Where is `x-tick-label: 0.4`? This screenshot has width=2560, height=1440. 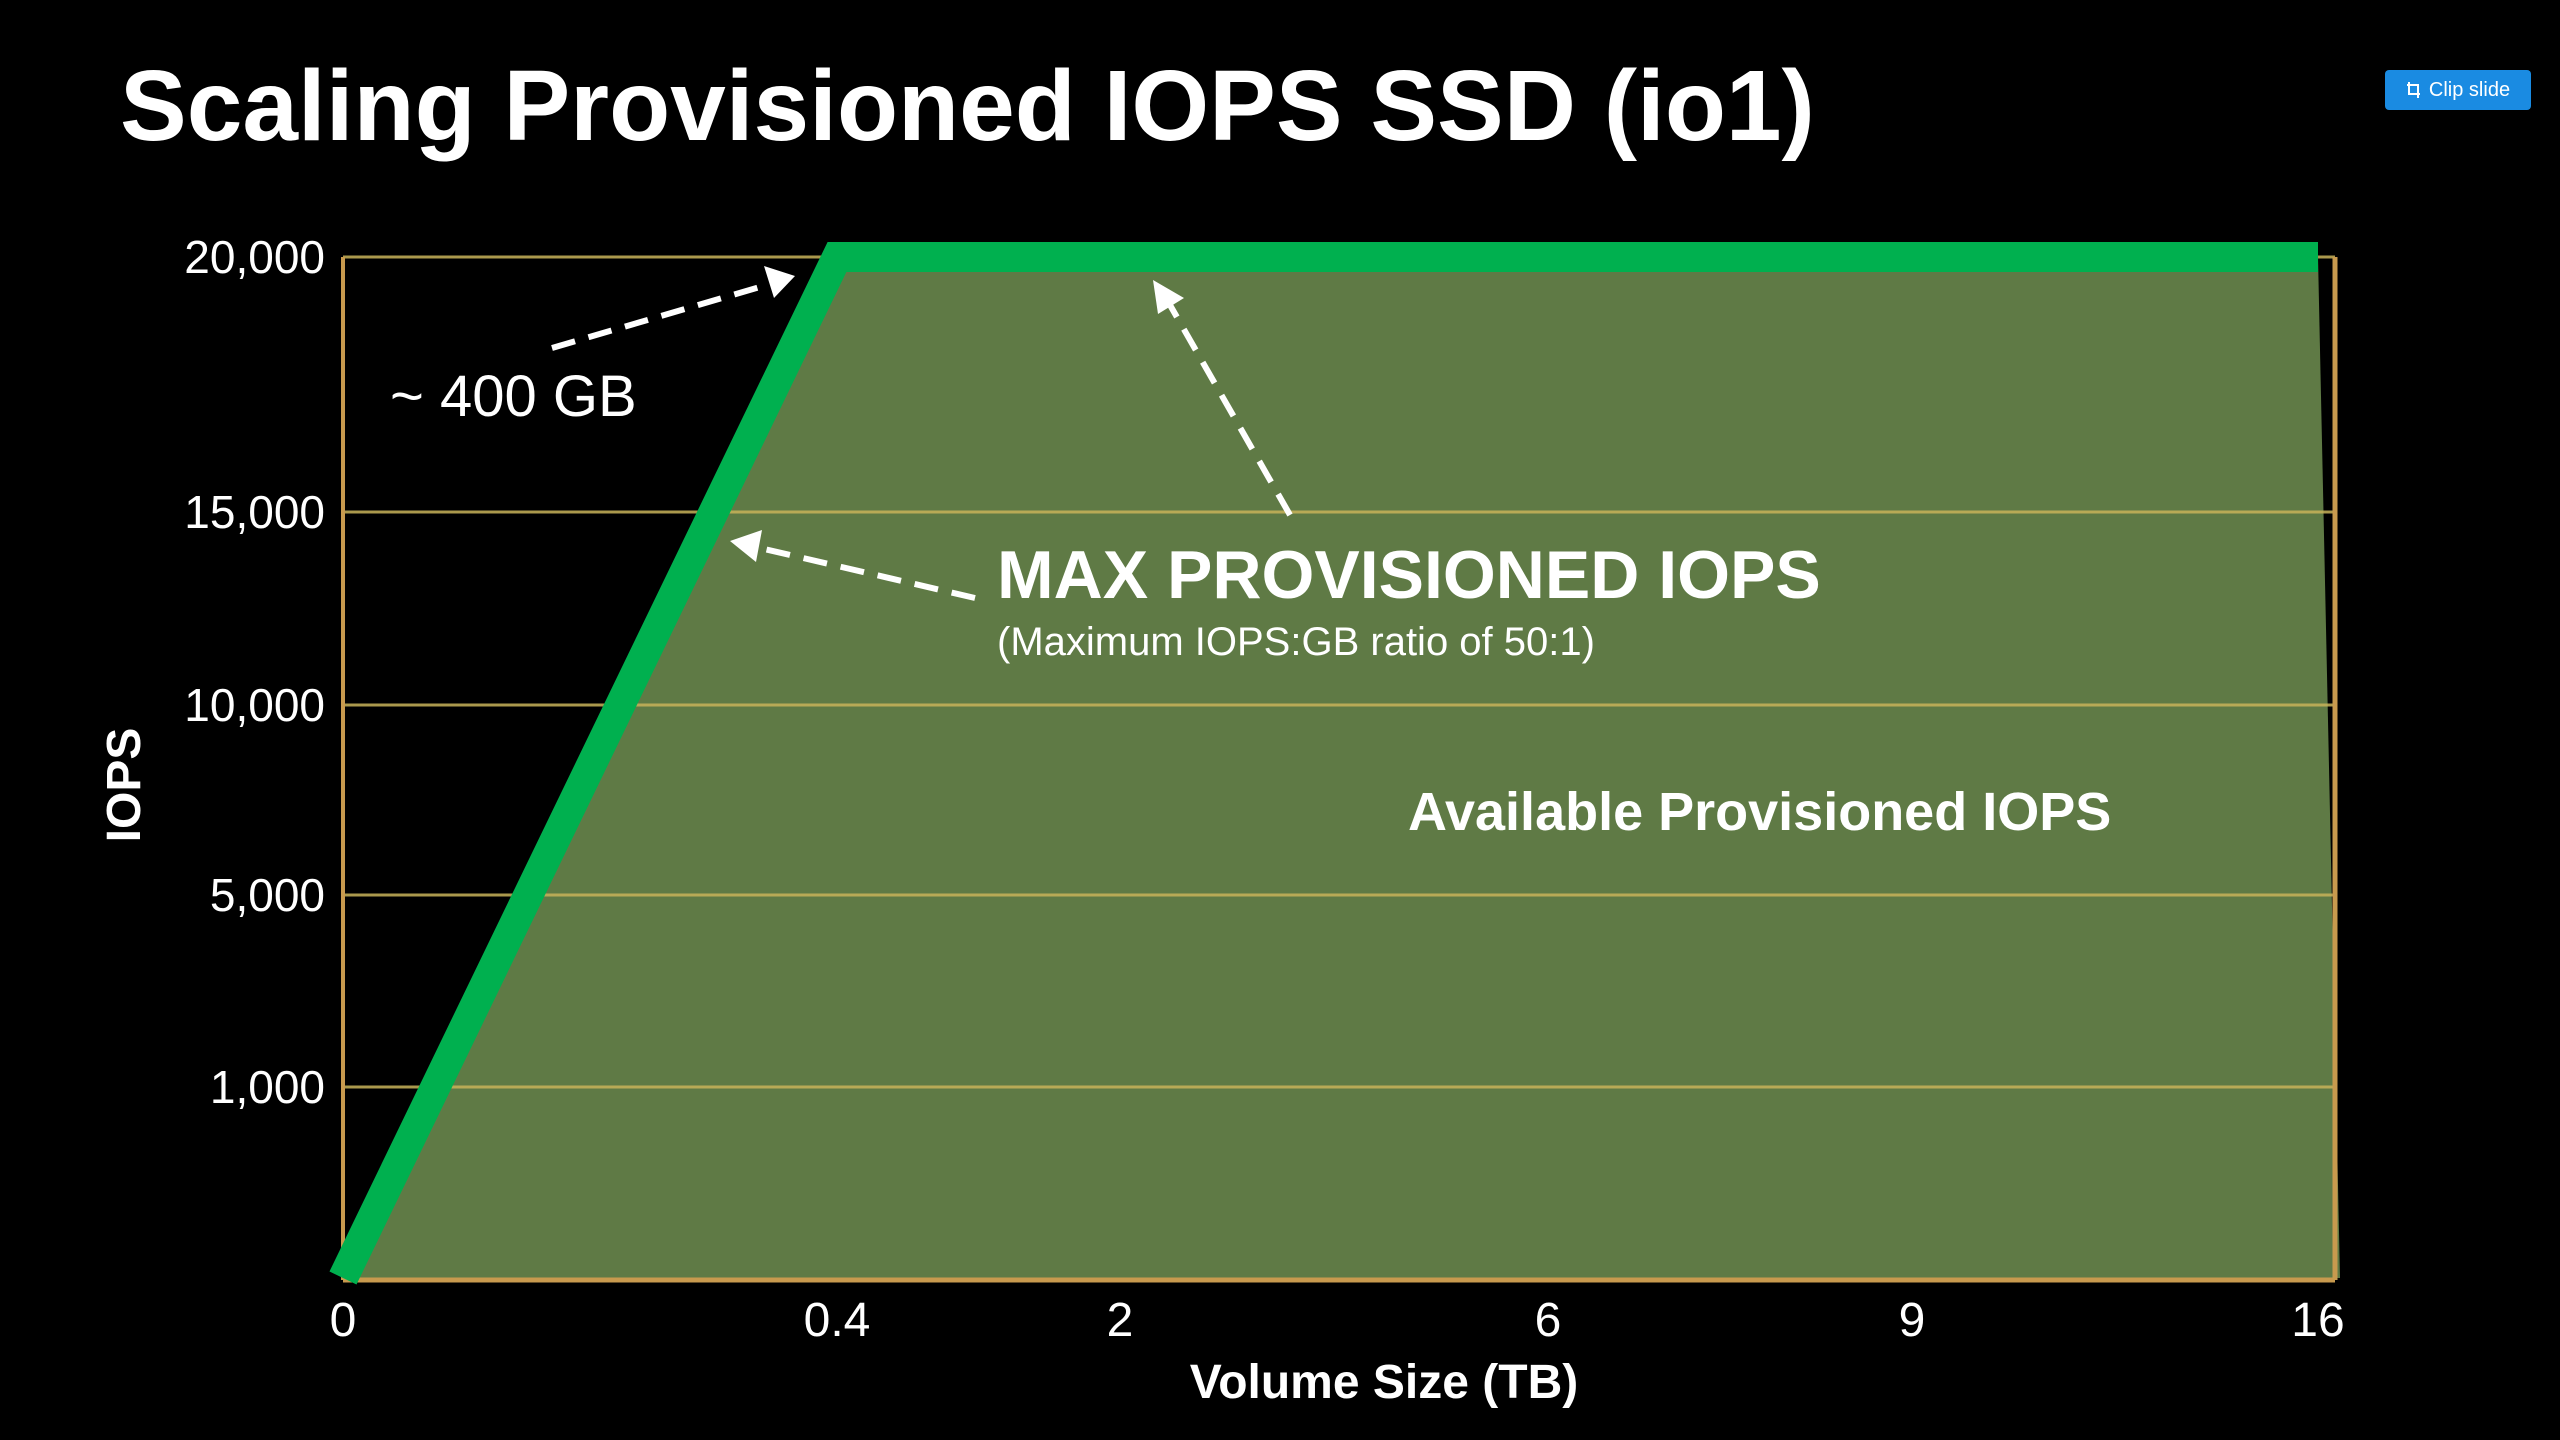 x-tick-label: 0.4 is located at coordinates (837, 1320).